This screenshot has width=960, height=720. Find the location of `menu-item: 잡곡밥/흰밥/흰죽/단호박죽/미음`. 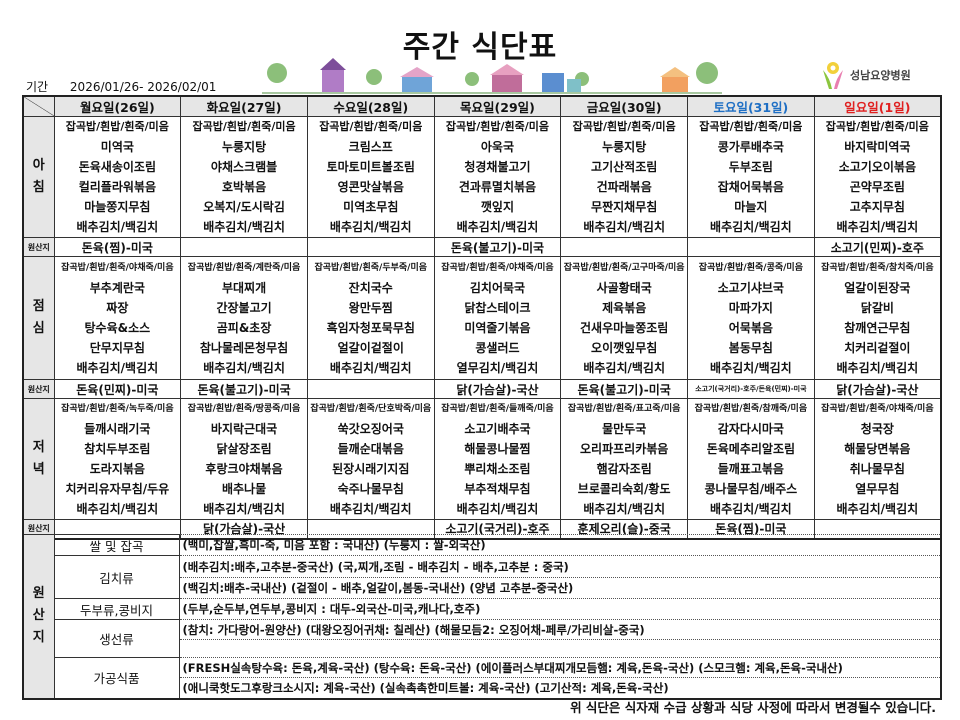

menu-item: 잡곡밥/흰밥/흰죽/단호박죽/미음 is located at coordinates (371, 409).